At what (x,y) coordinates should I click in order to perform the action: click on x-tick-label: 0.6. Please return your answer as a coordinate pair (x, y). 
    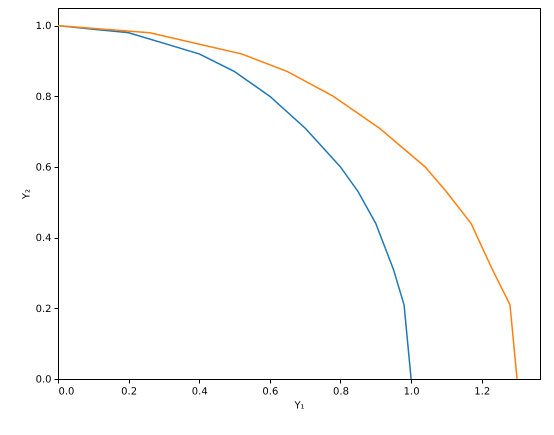
    Looking at the image, I should click on (270, 392).